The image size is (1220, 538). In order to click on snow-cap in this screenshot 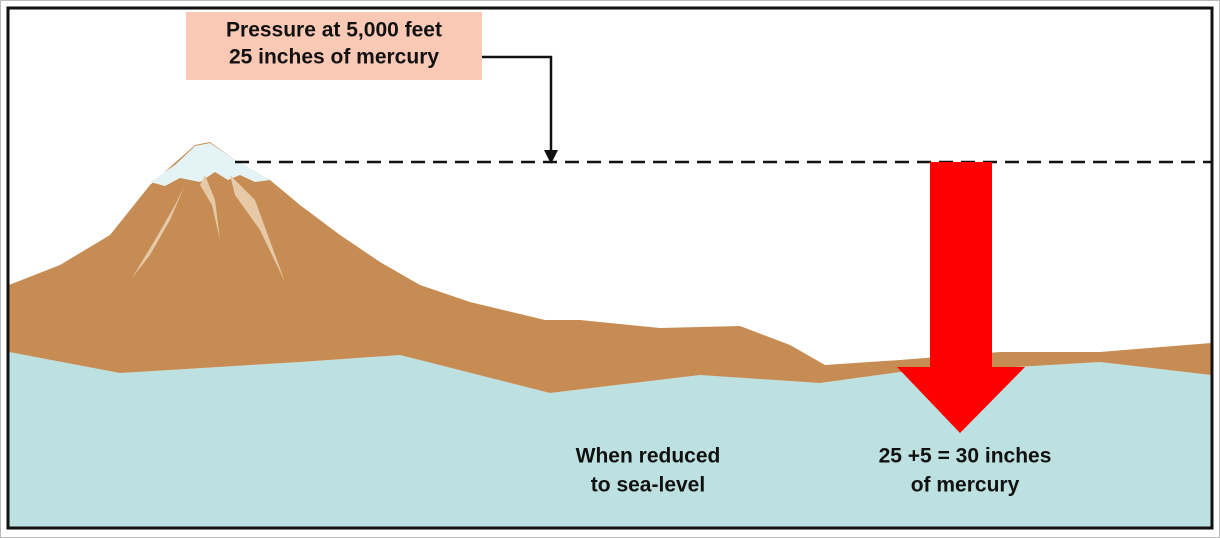, I will do `click(210, 164)`.